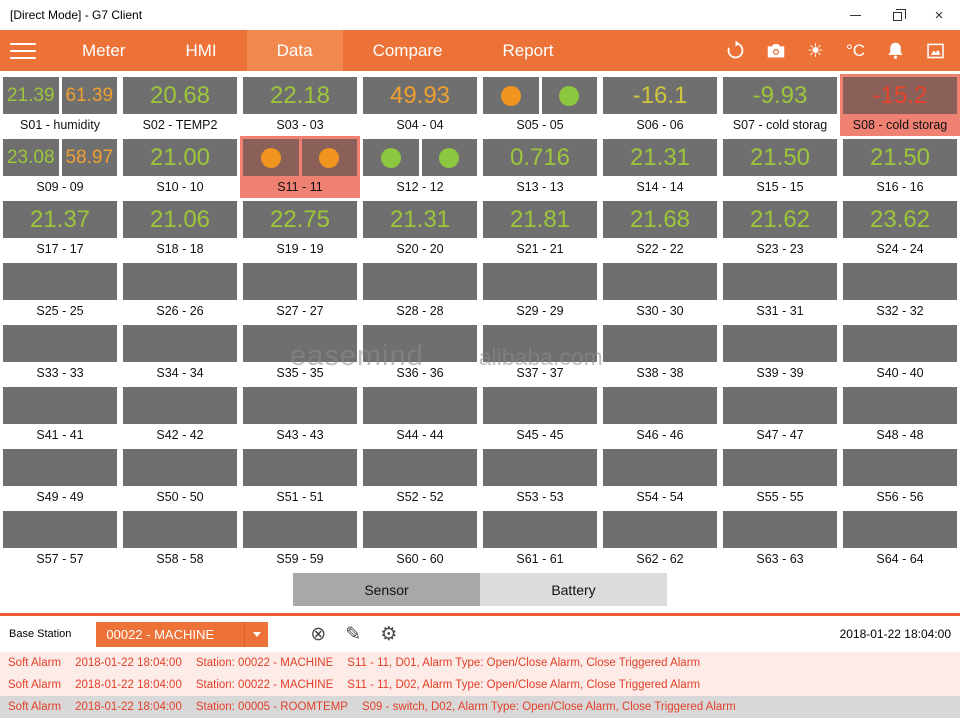 This screenshot has height=720, width=960. I want to click on sensor-tile: S56 - 56, so click(900, 477).